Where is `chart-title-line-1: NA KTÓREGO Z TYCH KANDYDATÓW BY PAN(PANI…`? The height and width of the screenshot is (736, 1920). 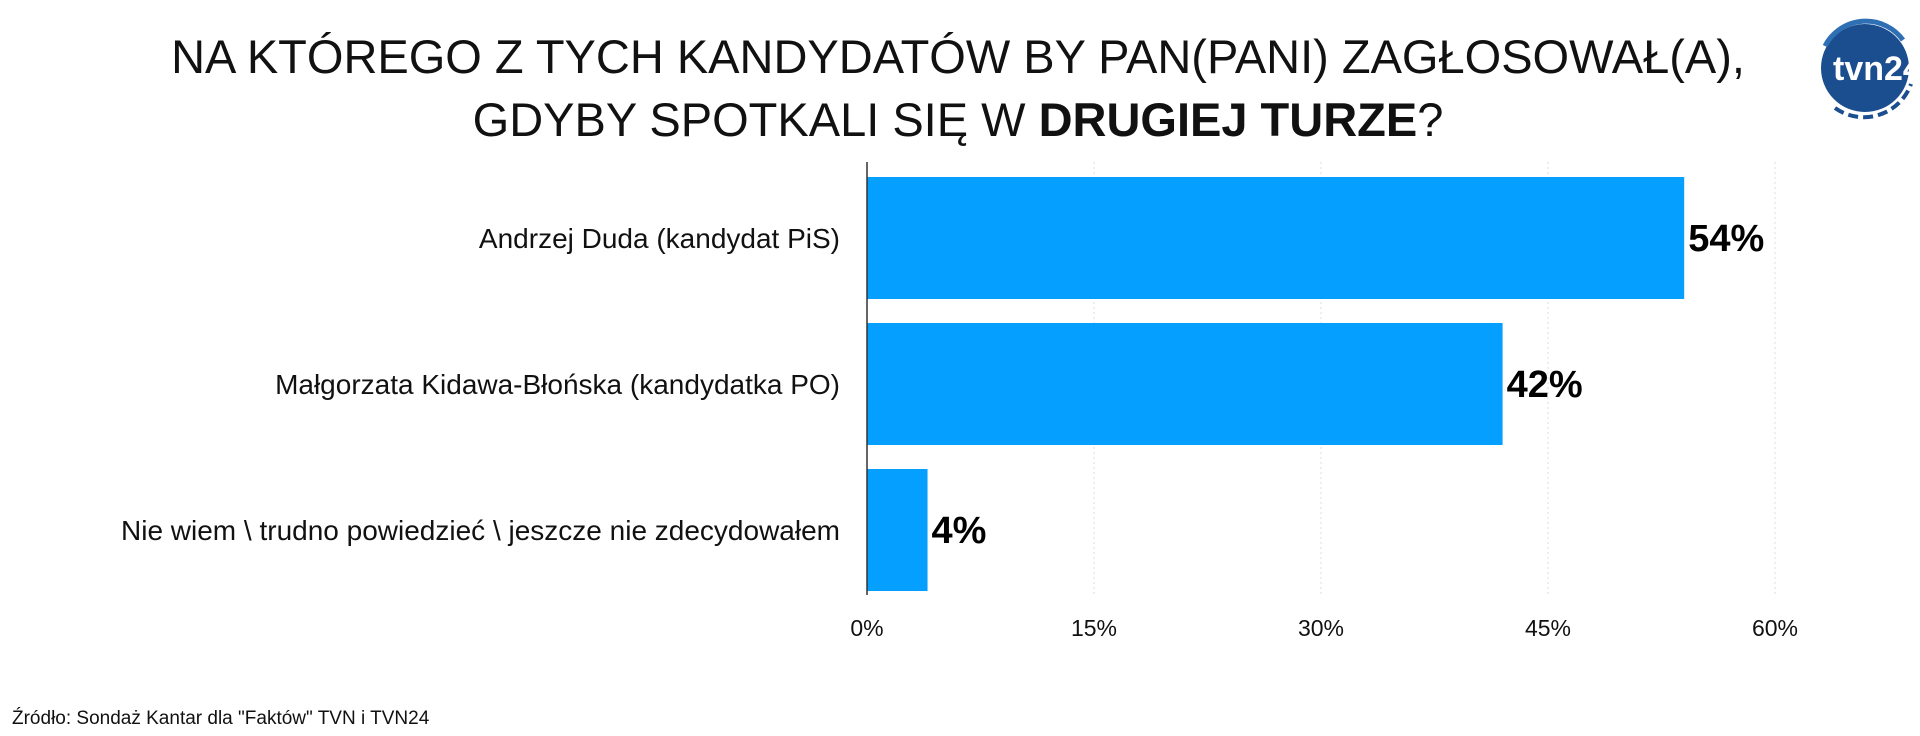
chart-title-line-1: NA KTÓREGO Z TYCH KANDYDATÓW BY PAN(PANI… is located at coordinates (958, 56).